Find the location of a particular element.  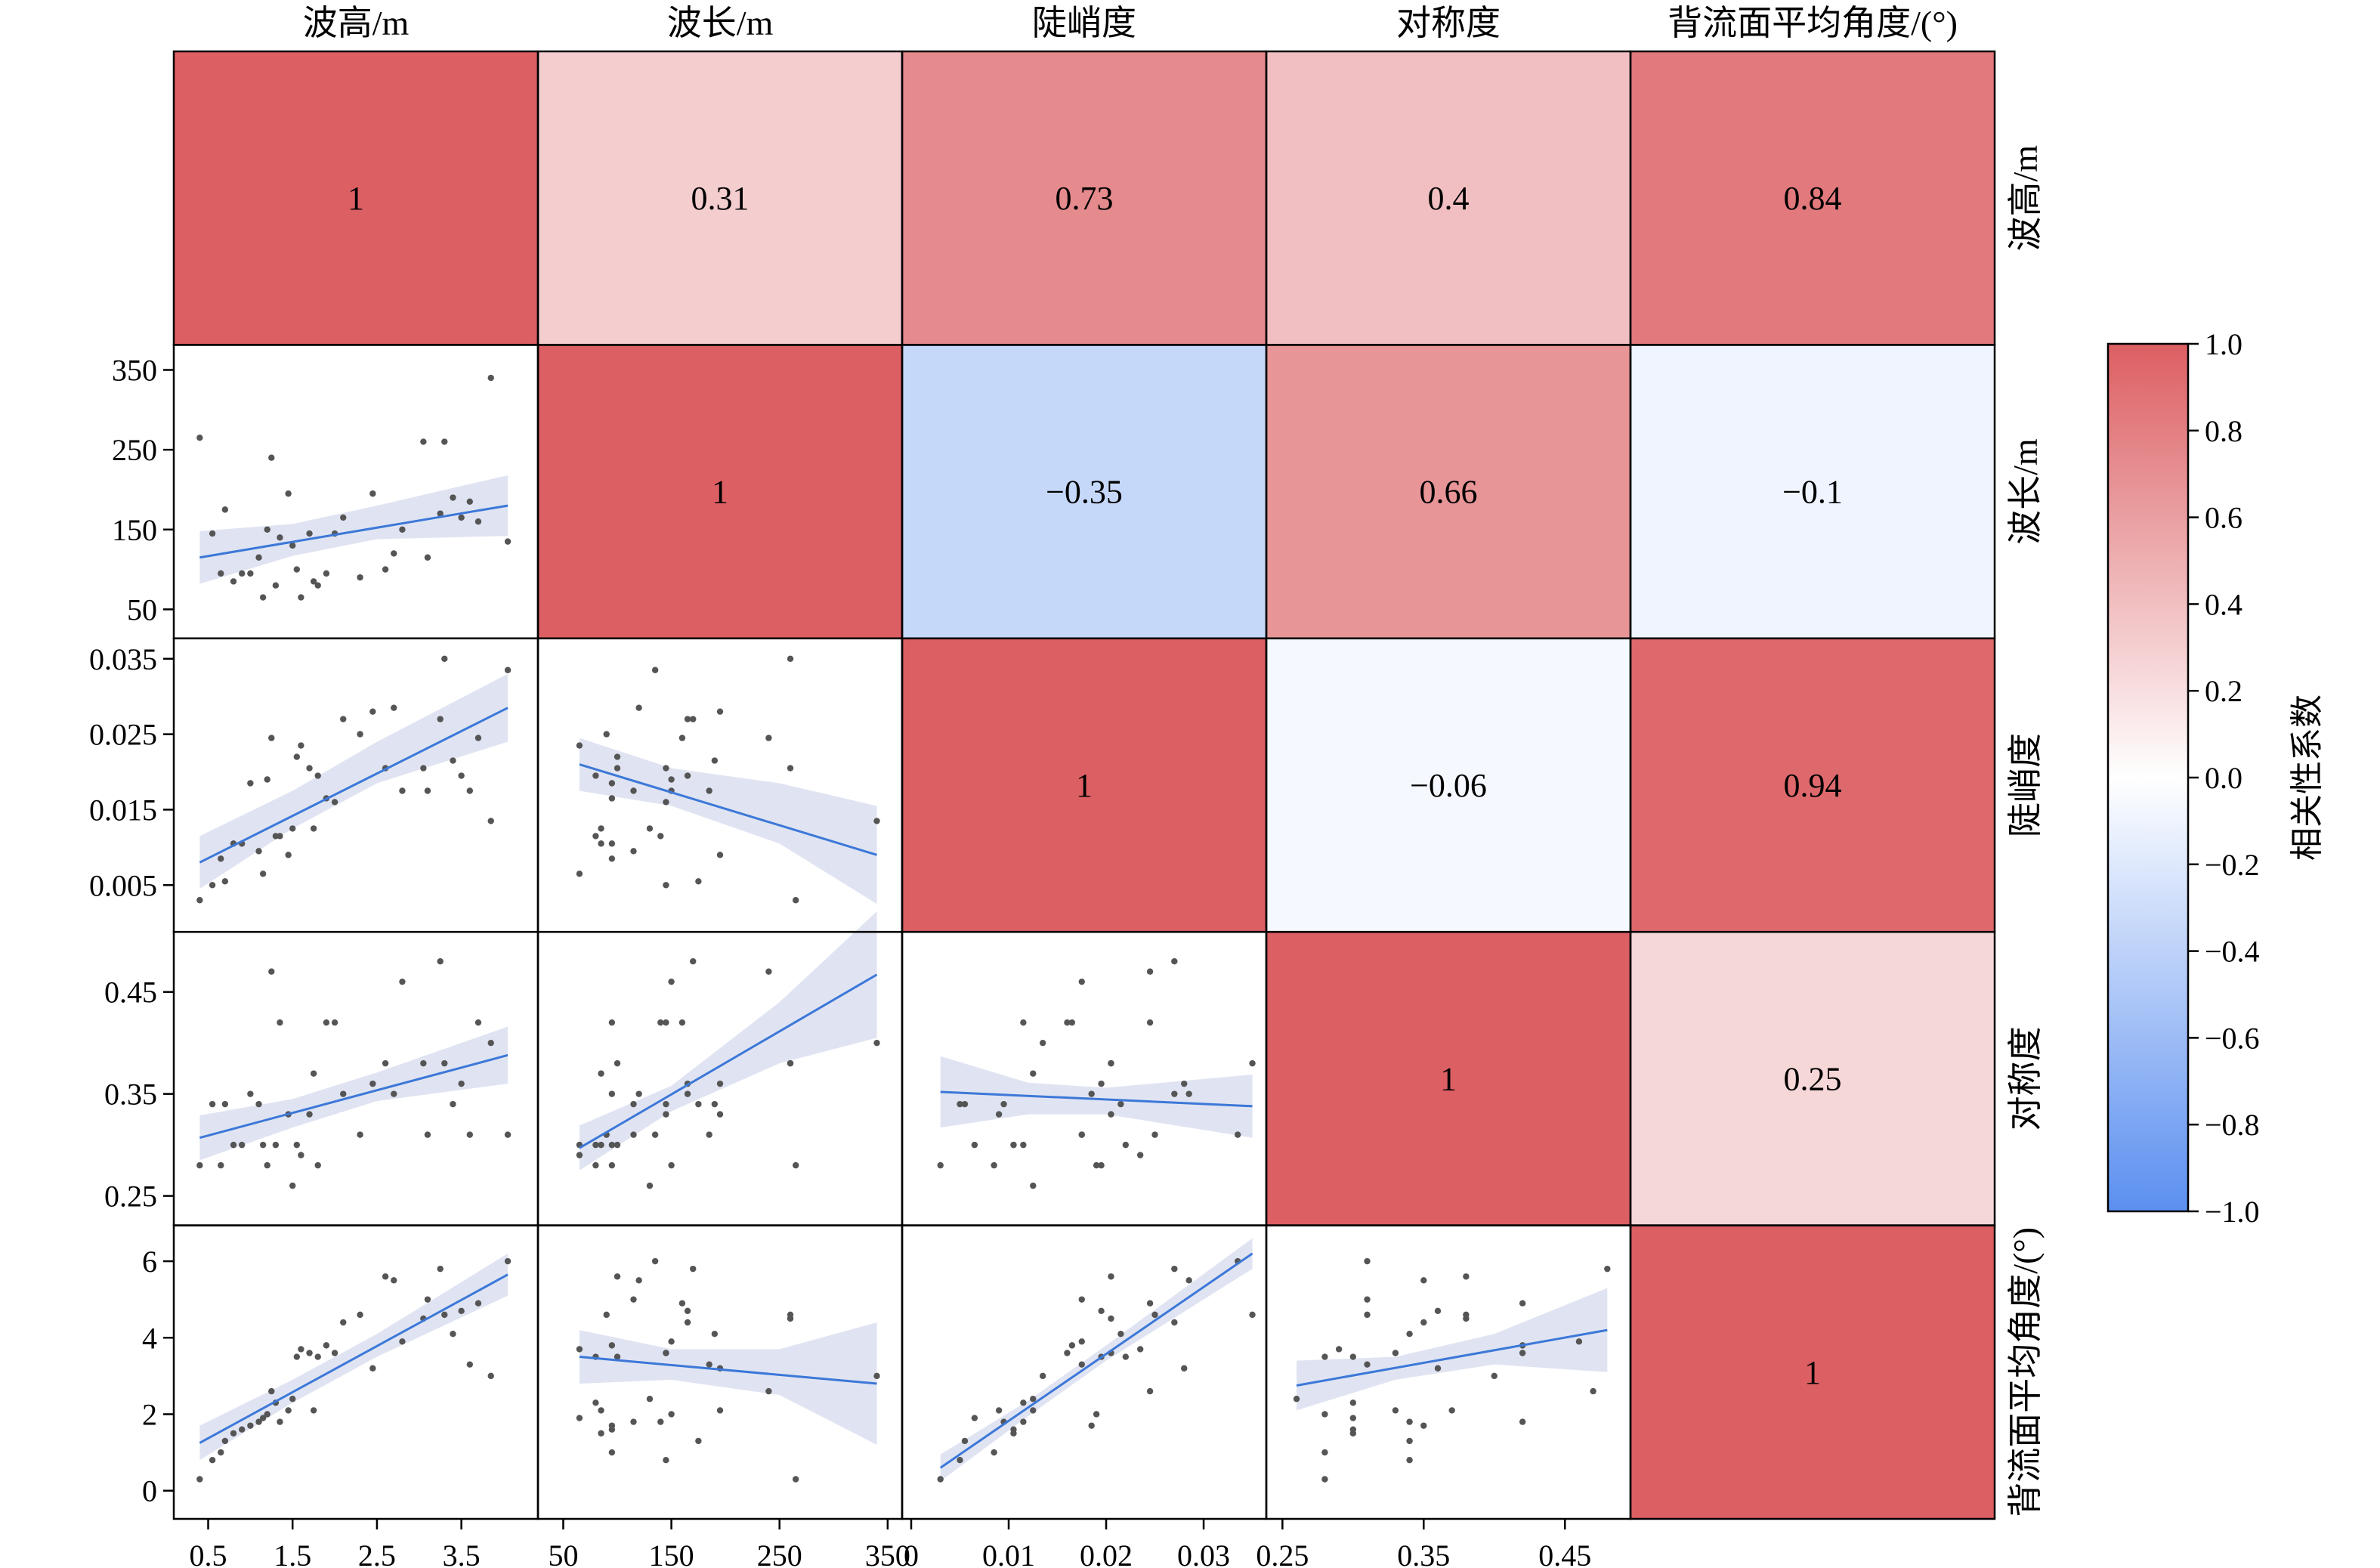

corr-value-label: 0.25 is located at coordinates (1813, 1078).